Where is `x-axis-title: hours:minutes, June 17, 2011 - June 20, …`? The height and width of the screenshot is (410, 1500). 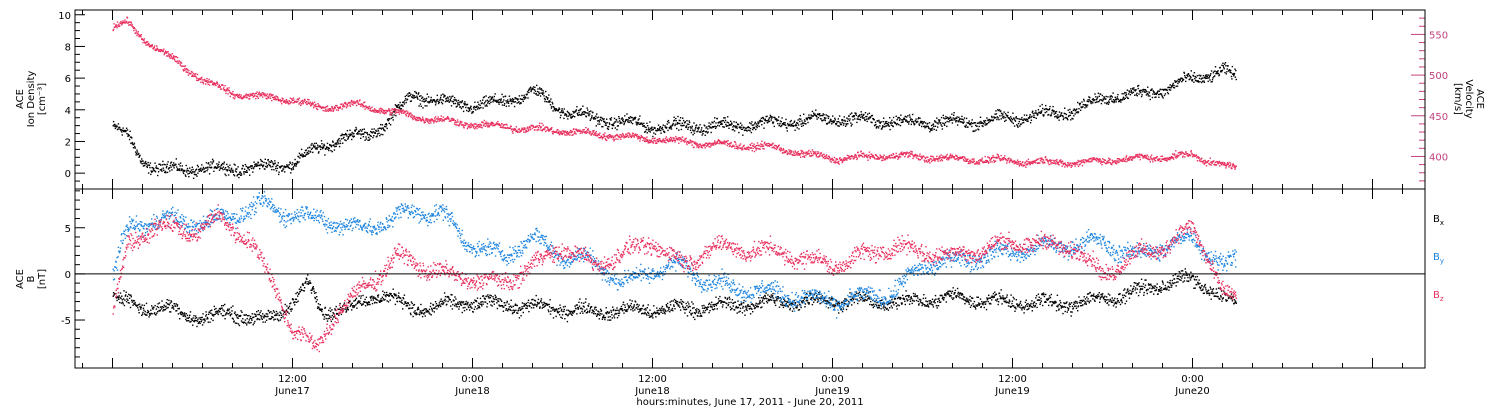 x-axis-title: hours:minutes, June 17, 2011 - June 20, … is located at coordinates (749, 402).